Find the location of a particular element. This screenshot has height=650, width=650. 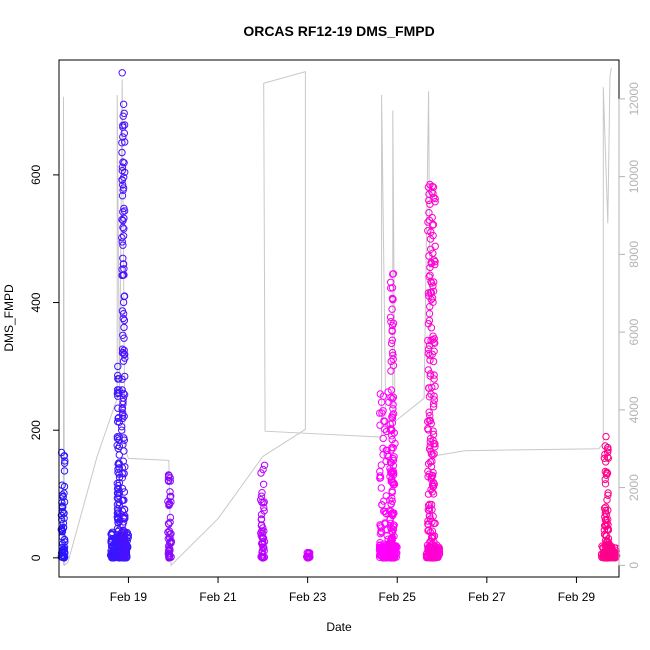

y-axis-left: 0 200 400 600 is located at coordinates (44, 363).